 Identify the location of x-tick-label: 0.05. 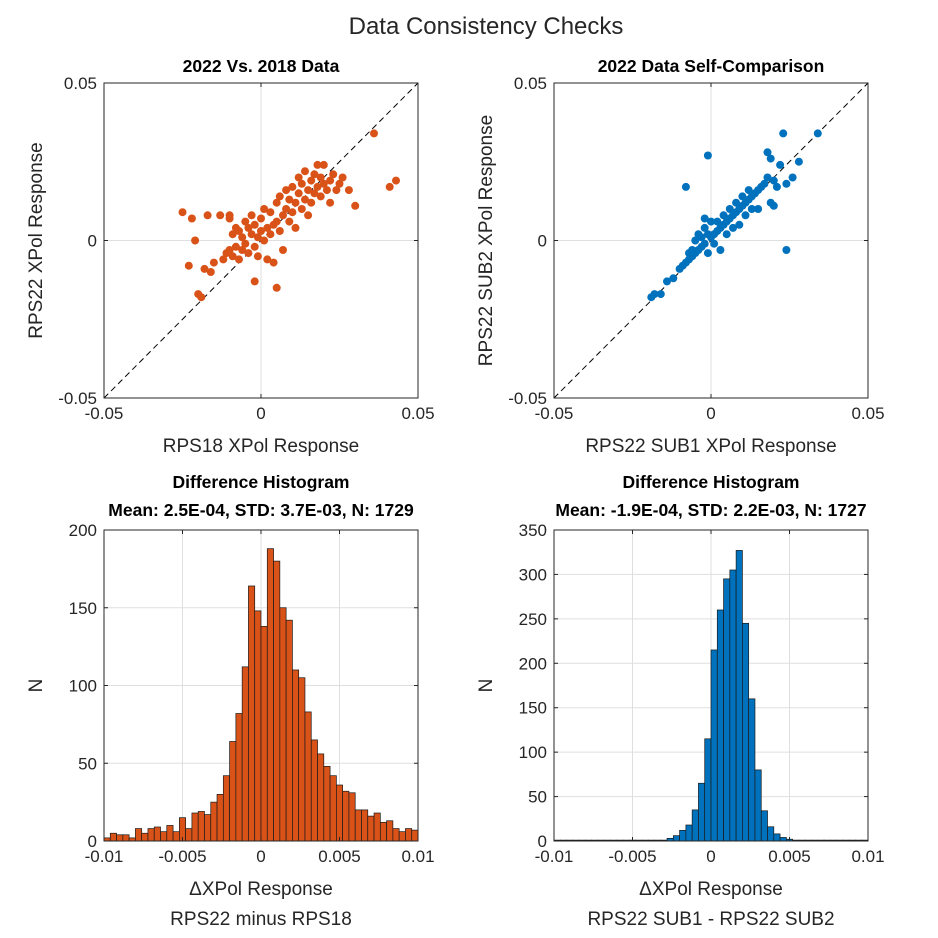
(417, 413).